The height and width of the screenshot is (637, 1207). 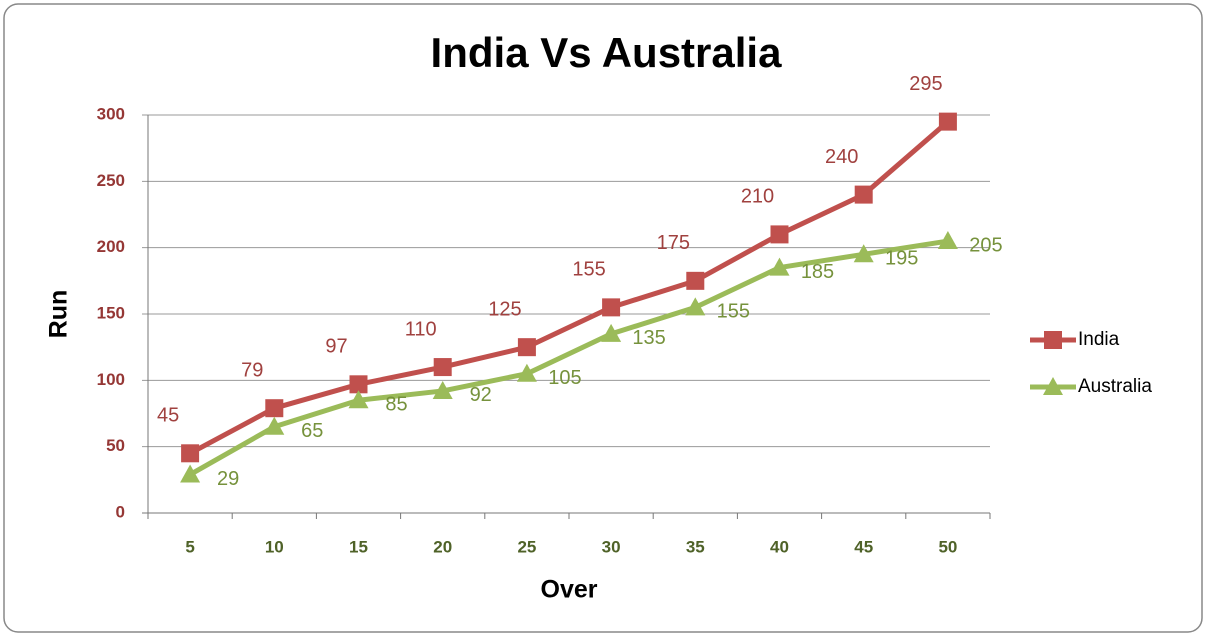 I want to click on y-tick-label: 50, so click(x=115, y=445).